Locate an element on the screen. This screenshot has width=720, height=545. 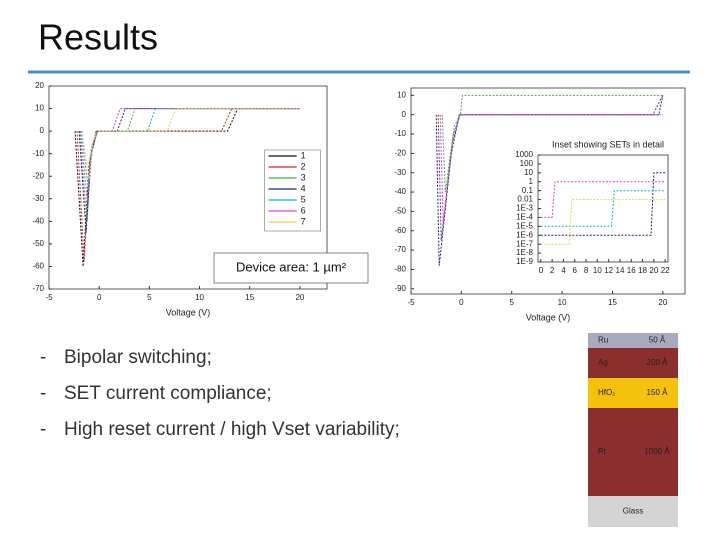
inset-title: Inset showing SETs in detail is located at coordinates (608, 144).